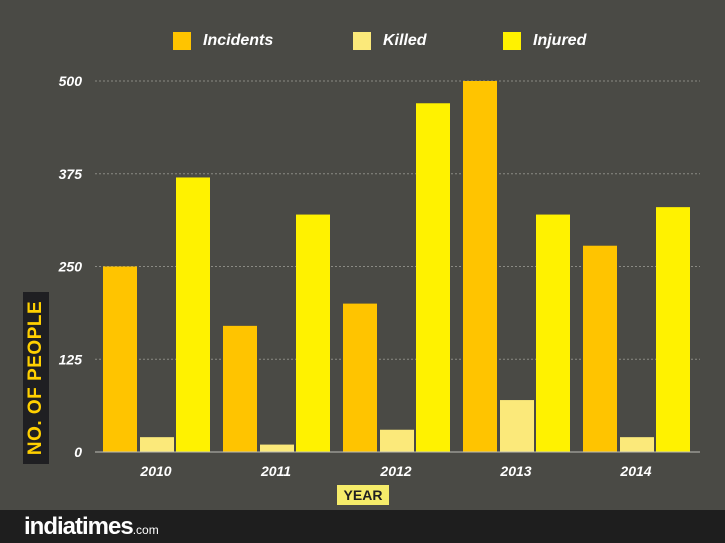  I want to click on x-tick-label-2011: 2011, so click(275, 471).